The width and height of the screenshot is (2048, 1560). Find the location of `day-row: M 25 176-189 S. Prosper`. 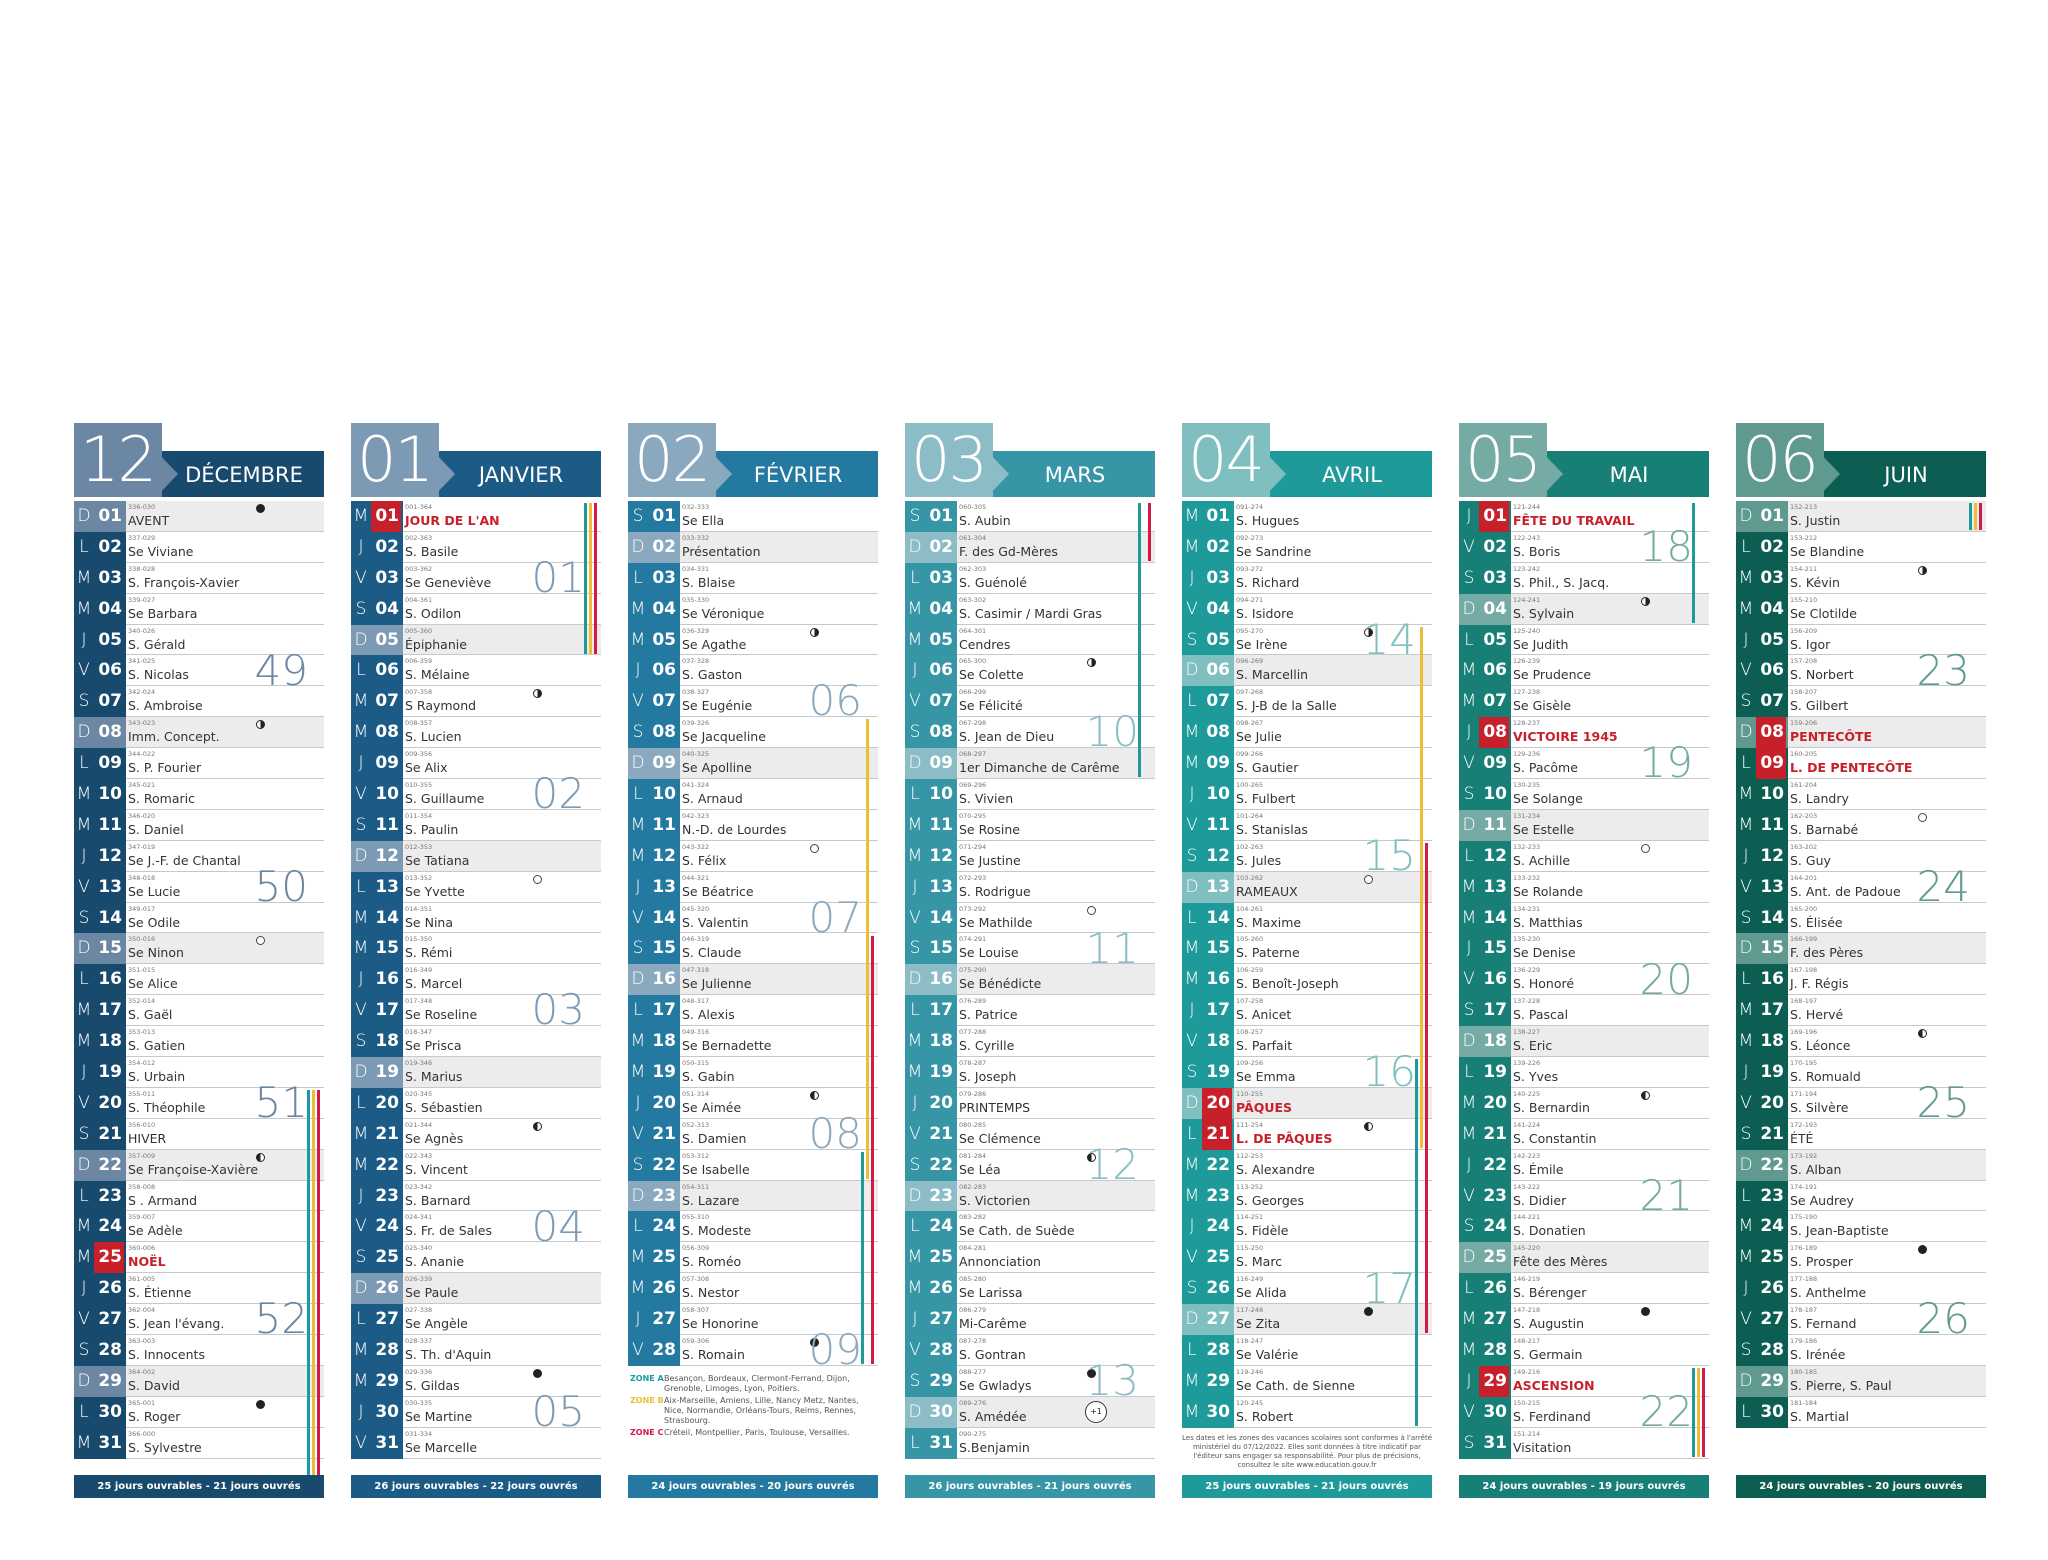

day-row: M 25 176-189 S. Prosper is located at coordinates (1861, 1258).